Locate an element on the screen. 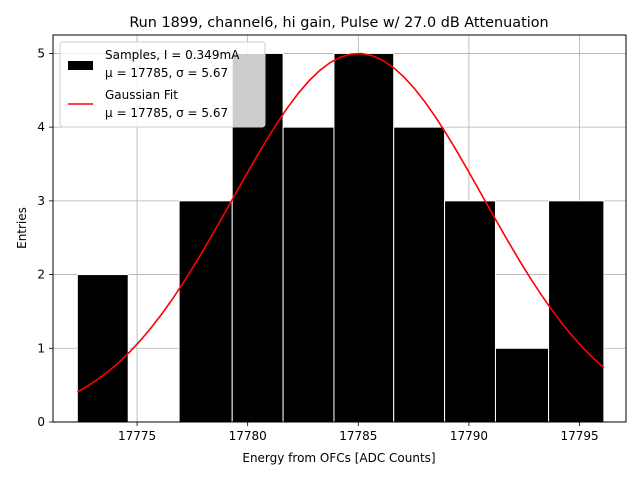 The image size is (640, 480). x-tick-label: 17785 is located at coordinates (358, 436).